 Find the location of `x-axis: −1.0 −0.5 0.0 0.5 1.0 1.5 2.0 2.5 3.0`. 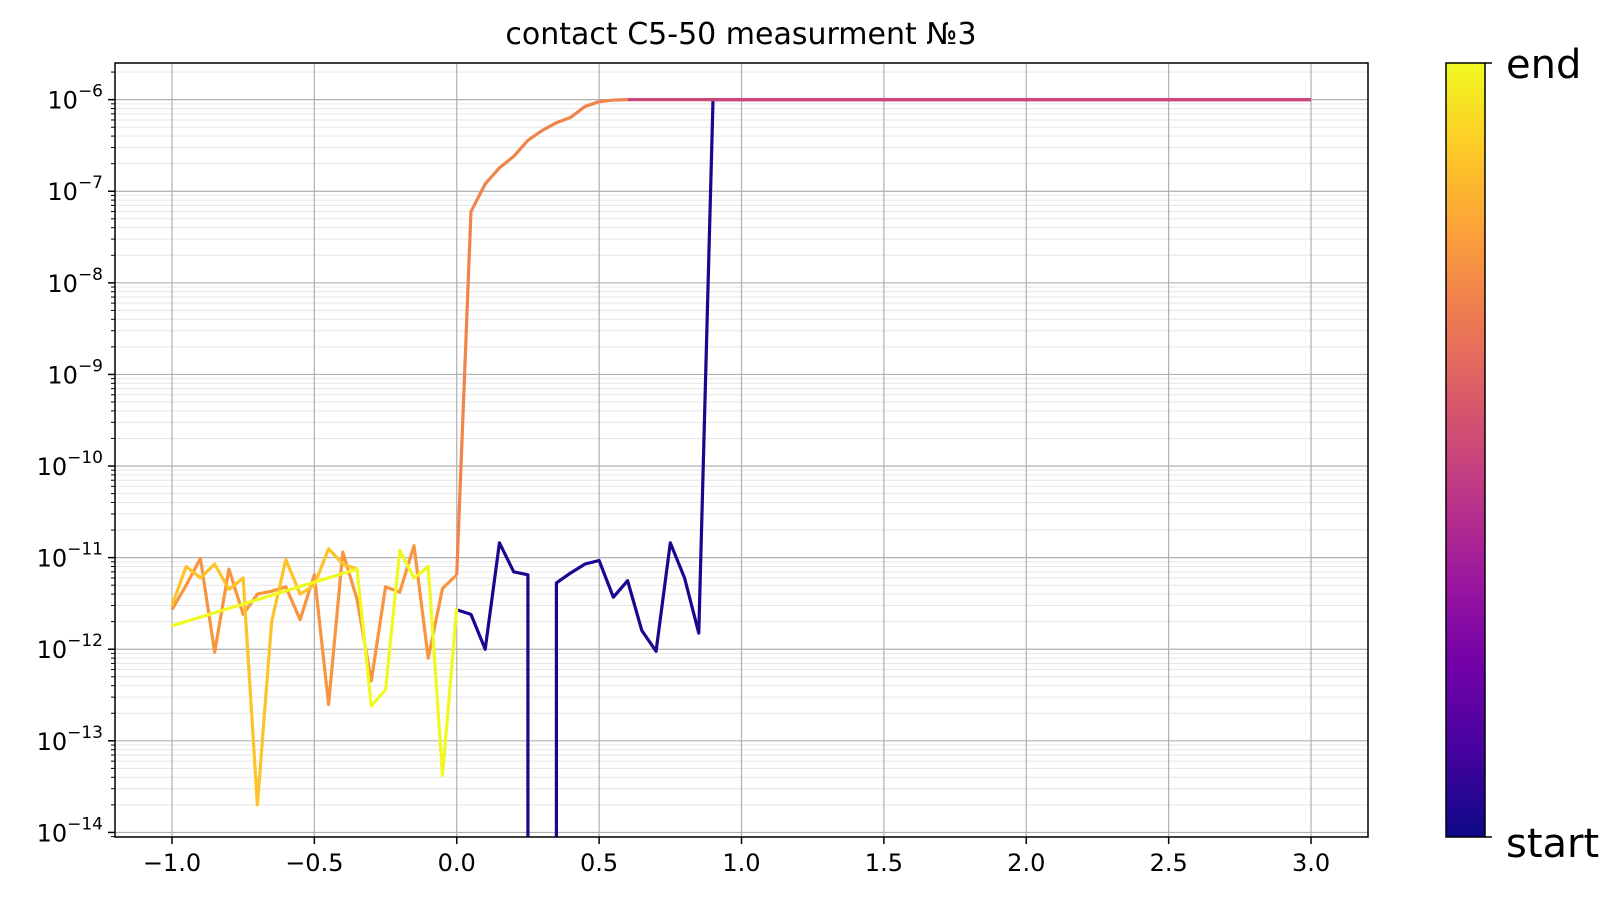

x-axis: −1.0 −0.5 0.0 0.5 1.0 1.5 2.0 2.5 3.0 is located at coordinates (736, 857).